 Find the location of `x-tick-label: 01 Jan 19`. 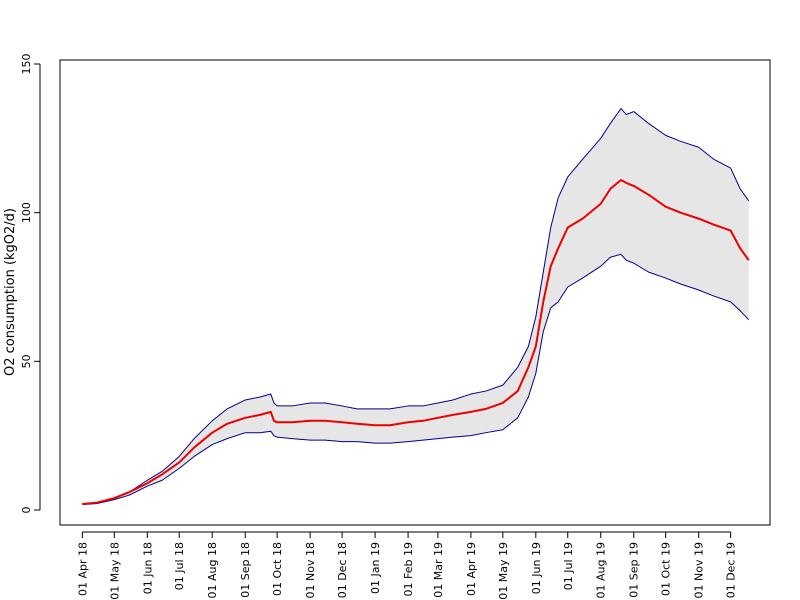

x-tick-label: 01 Jan 19 is located at coordinates (375, 568).